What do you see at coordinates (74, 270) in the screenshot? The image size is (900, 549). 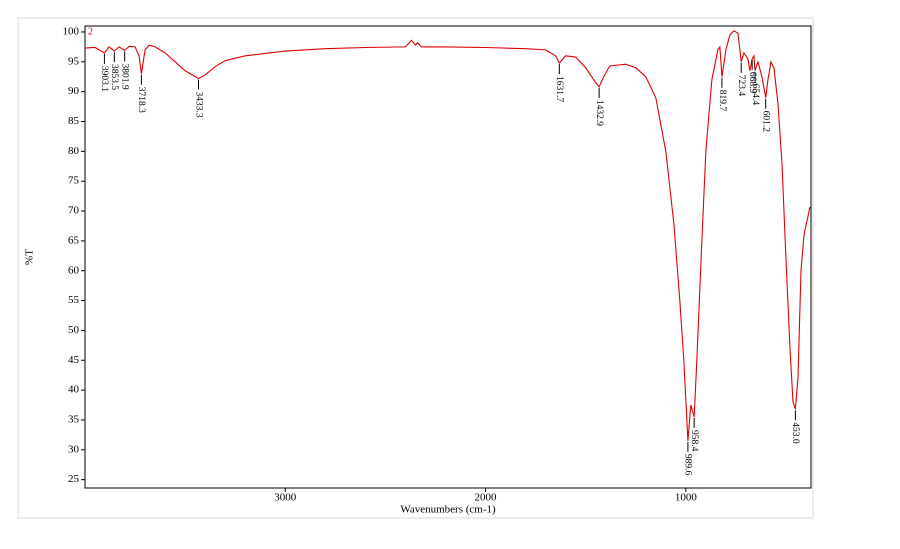 I see `y-tick-label: 60` at bounding box center [74, 270].